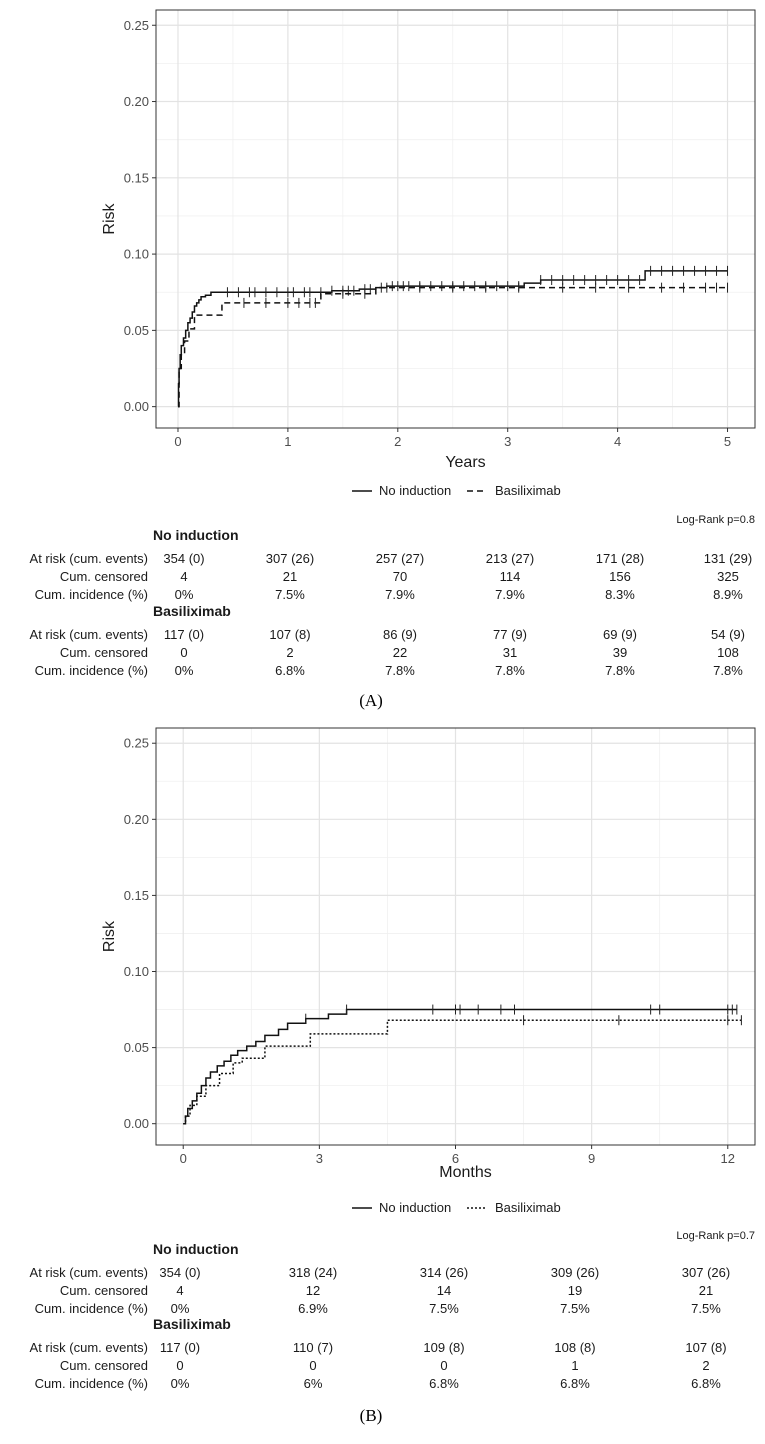  What do you see at coordinates (136, 1123) in the screenshot?
I see `y-tick-label: 0.00` at bounding box center [136, 1123].